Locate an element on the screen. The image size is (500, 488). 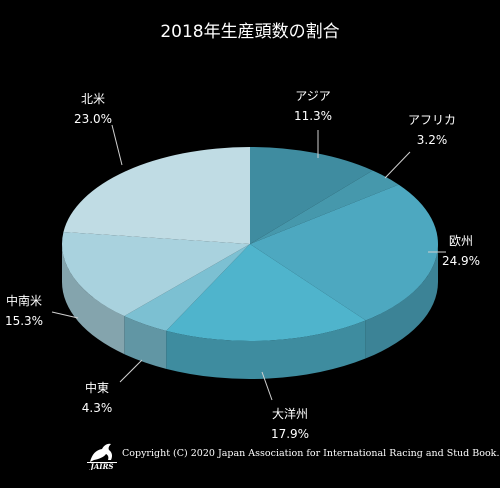
svg-text: JAIRS is located at coordinates (101, 466).